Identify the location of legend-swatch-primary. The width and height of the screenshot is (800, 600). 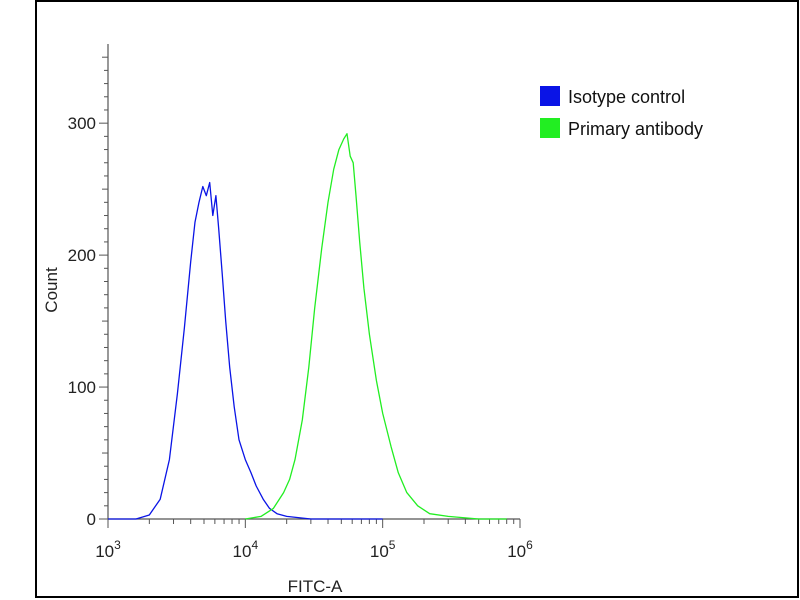
(550, 128).